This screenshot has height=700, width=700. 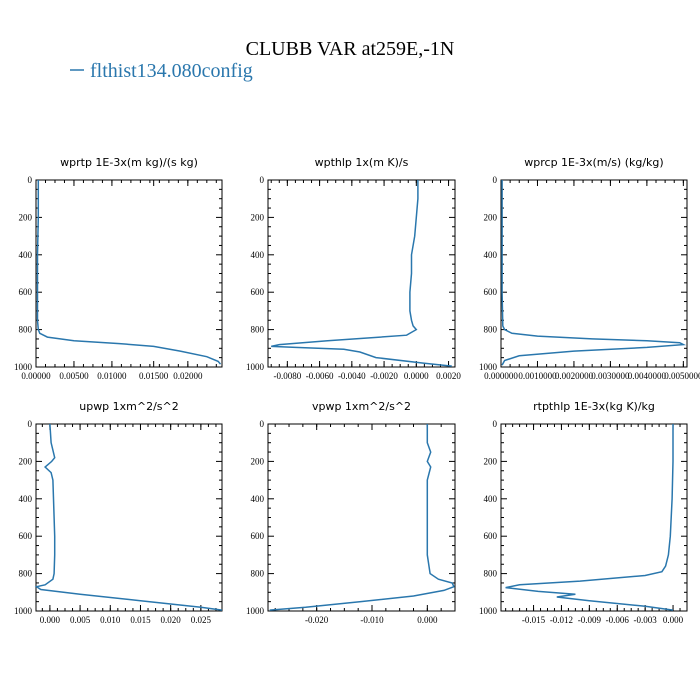 What do you see at coordinates (171, 71) in the screenshot?
I see `legend-label: flthist134.080config` at bounding box center [171, 71].